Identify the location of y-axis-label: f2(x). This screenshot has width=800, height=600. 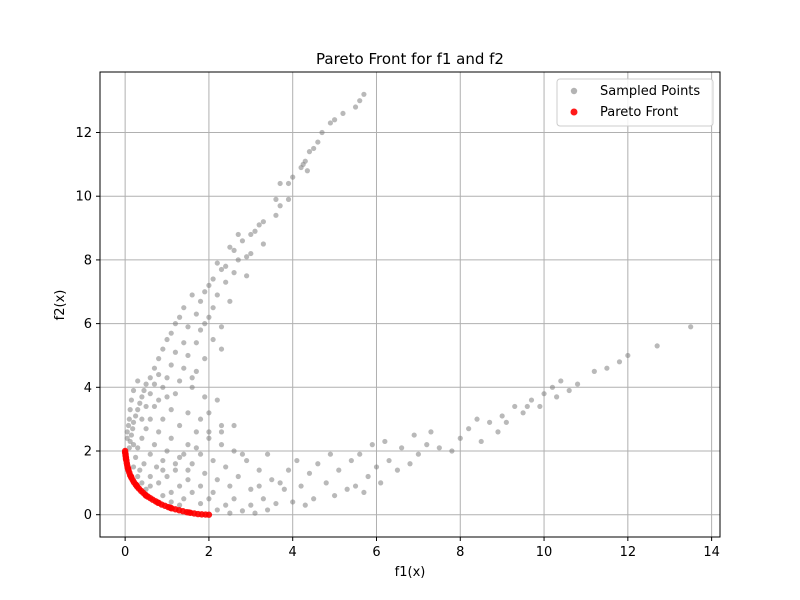
(60, 305).